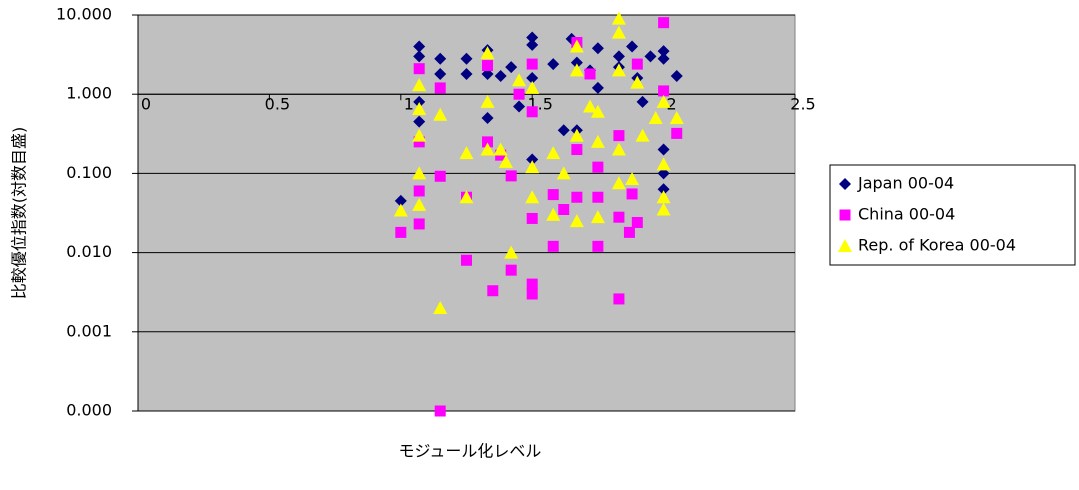 This screenshot has height=490, width=1079. What do you see at coordinates (905, 183) in the screenshot?
I see `legend-label: Japan 00-04` at bounding box center [905, 183].